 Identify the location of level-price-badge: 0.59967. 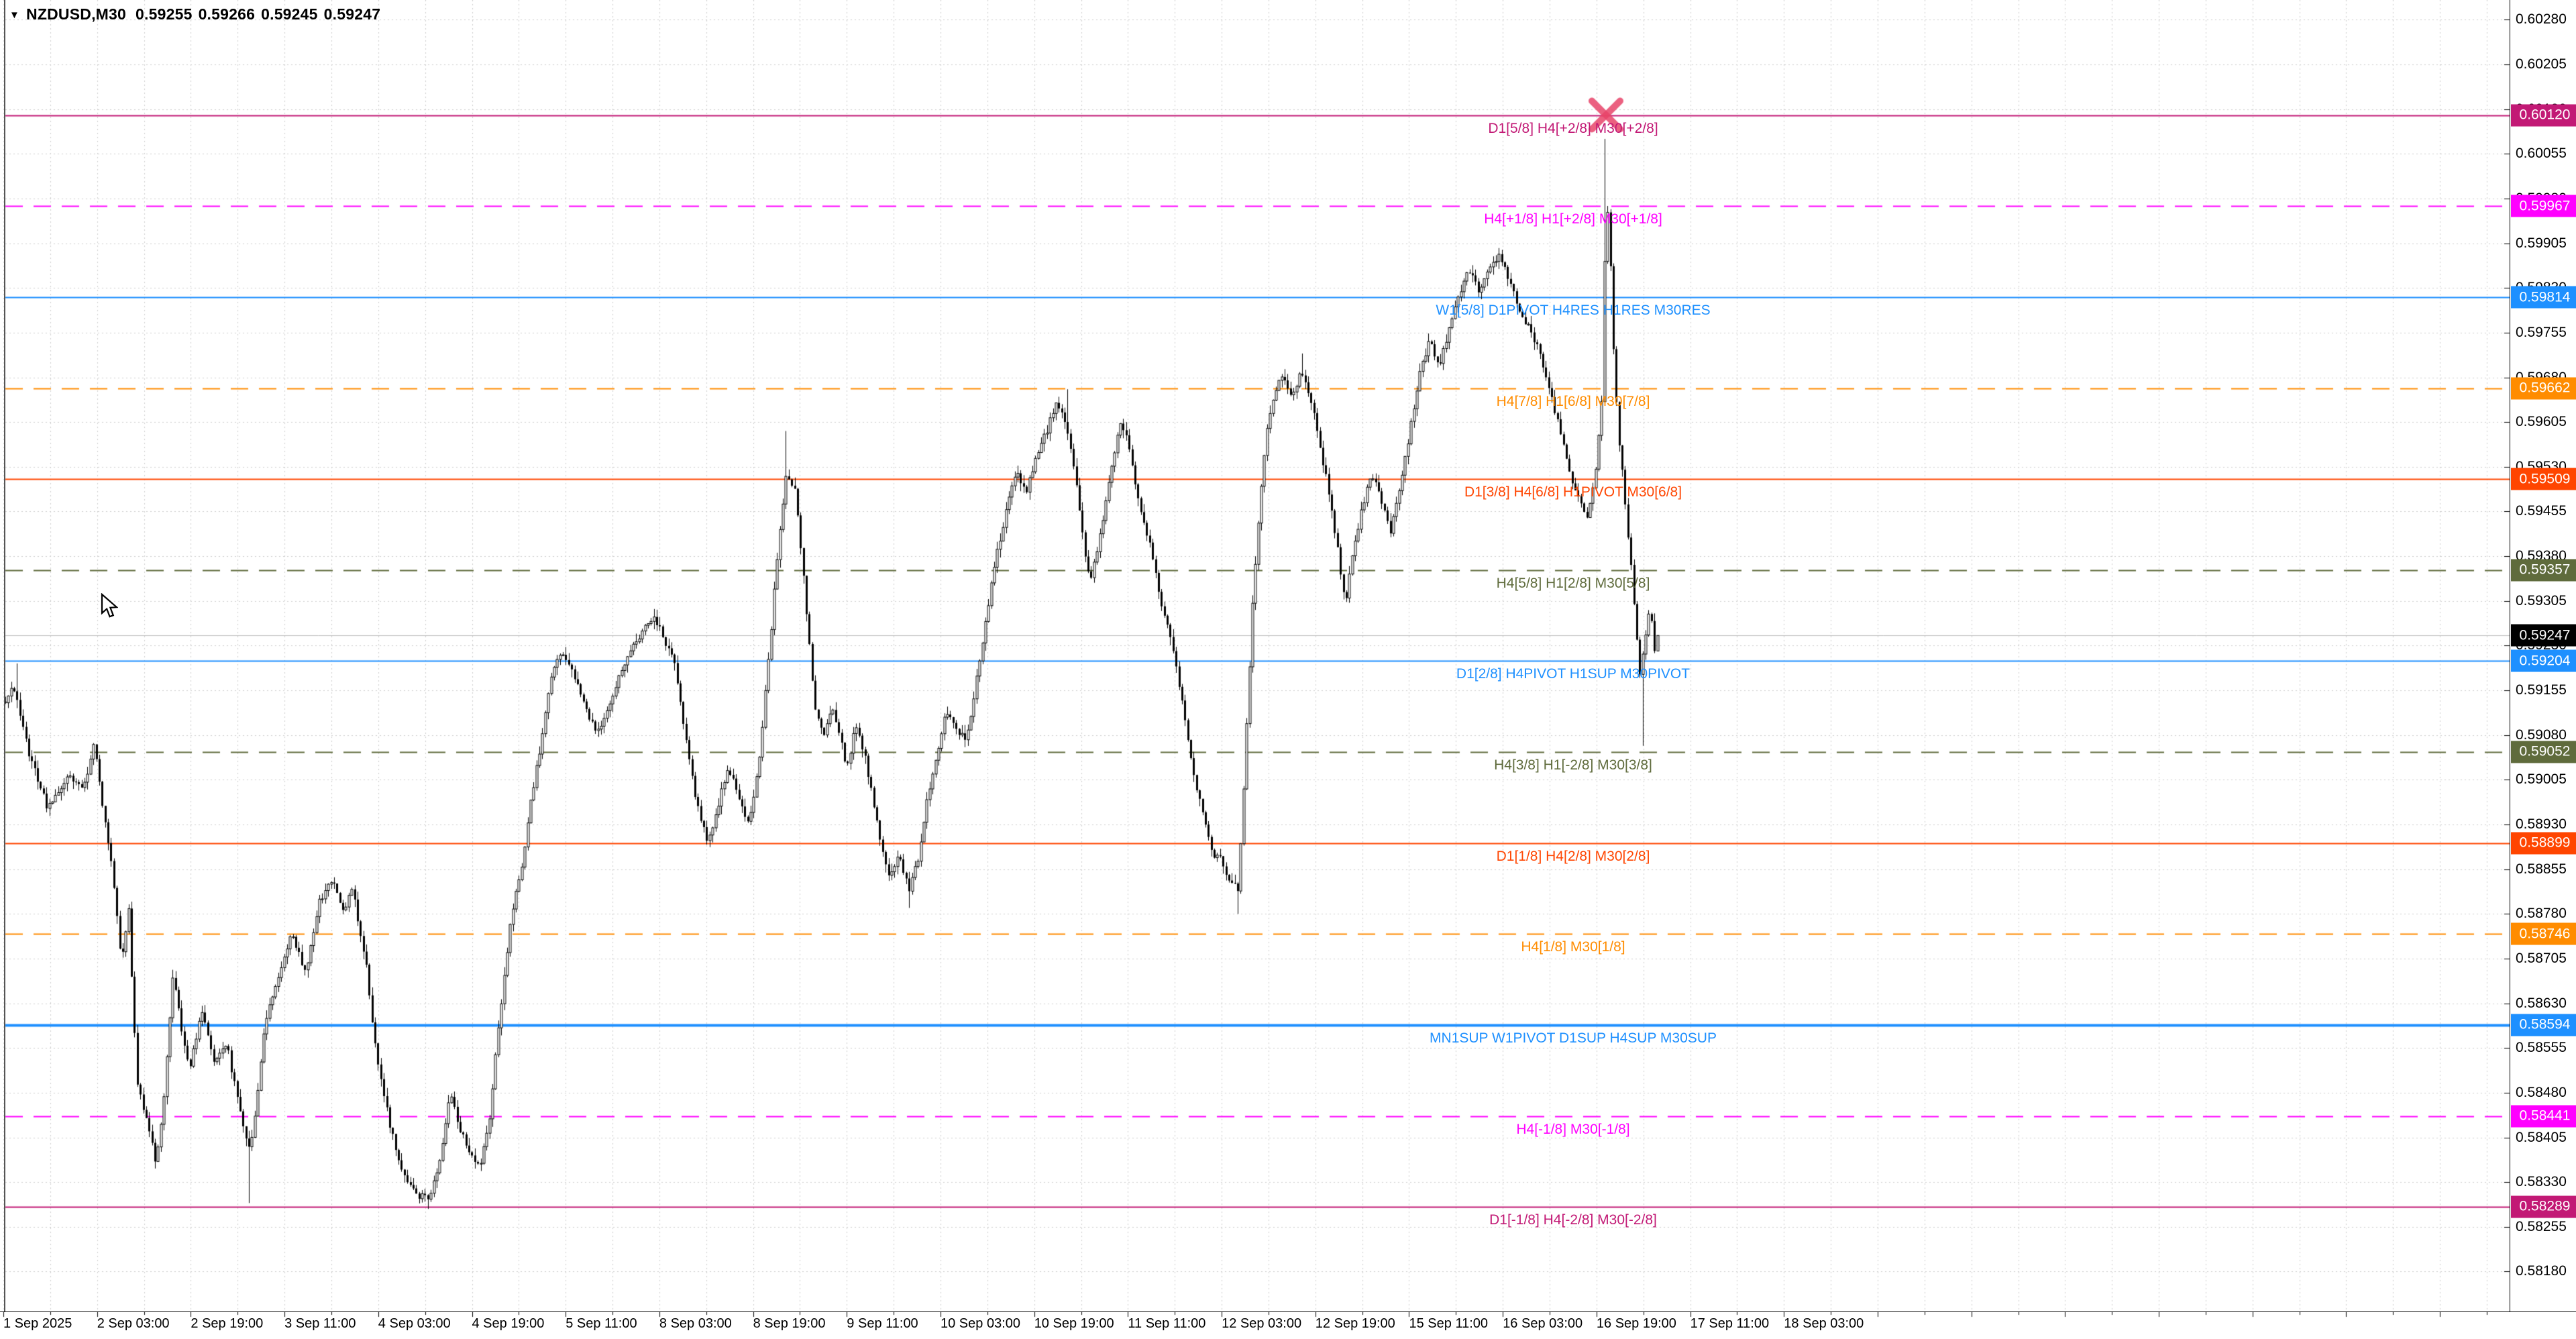
(2543, 206).